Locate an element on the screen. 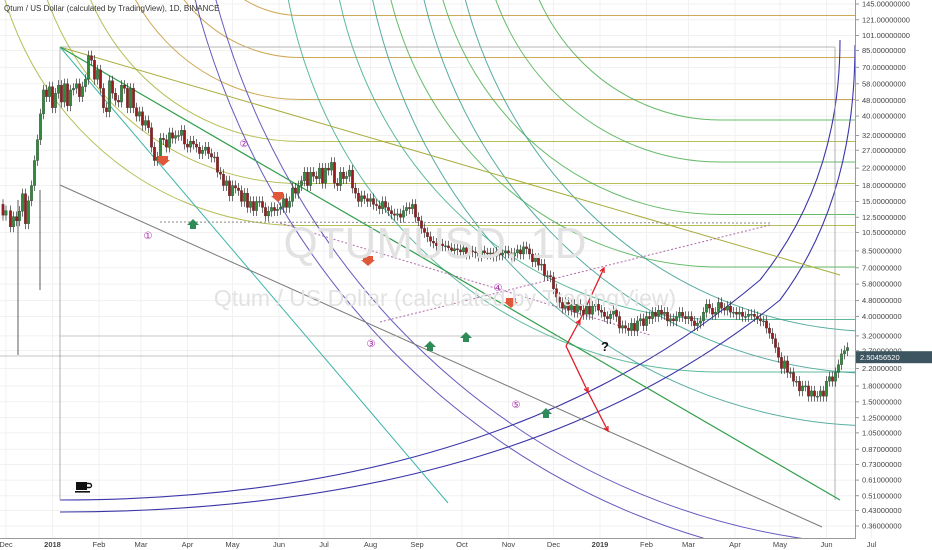 This screenshot has width=932, height=550. tradingview-coffee-icon is located at coordinates (84, 487).